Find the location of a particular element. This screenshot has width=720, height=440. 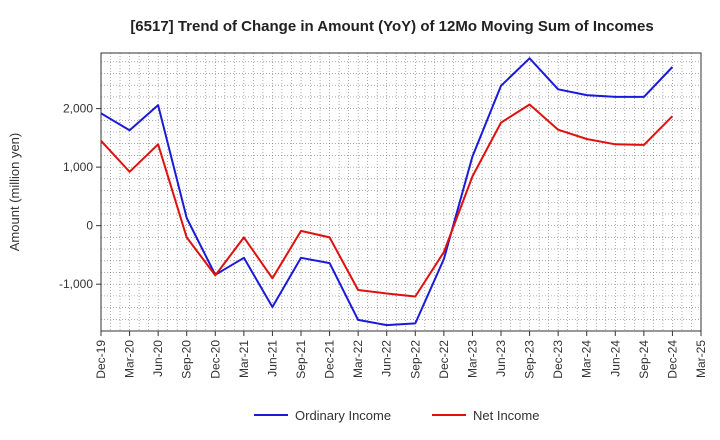

y-axis-label: Amount (million yen) is located at coordinates (14, 192).